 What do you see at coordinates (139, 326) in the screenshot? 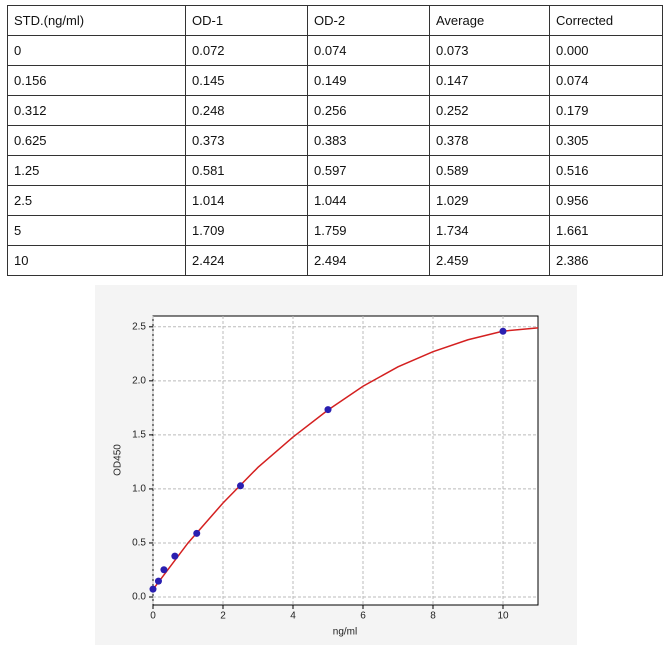
I see `y-tick-label: 2.5` at bounding box center [139, 326].